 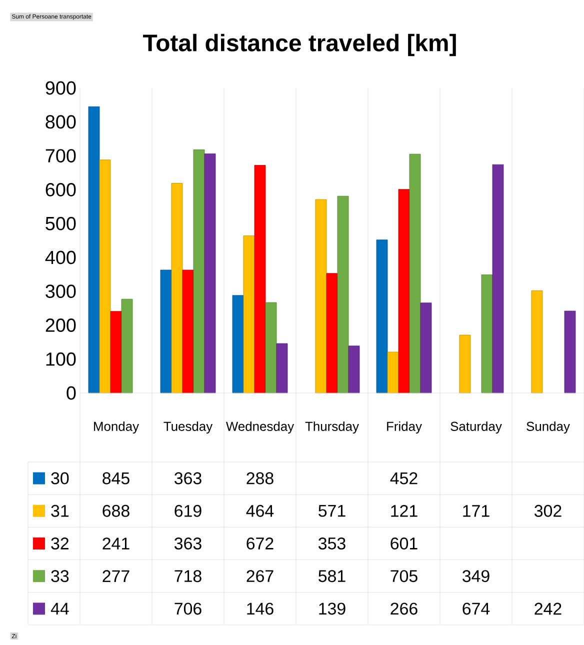 What do you see at coordinates (188, 427) in the screenshot?
I see `x-tick-label: Tuesday` at bounding box center [188, 427].